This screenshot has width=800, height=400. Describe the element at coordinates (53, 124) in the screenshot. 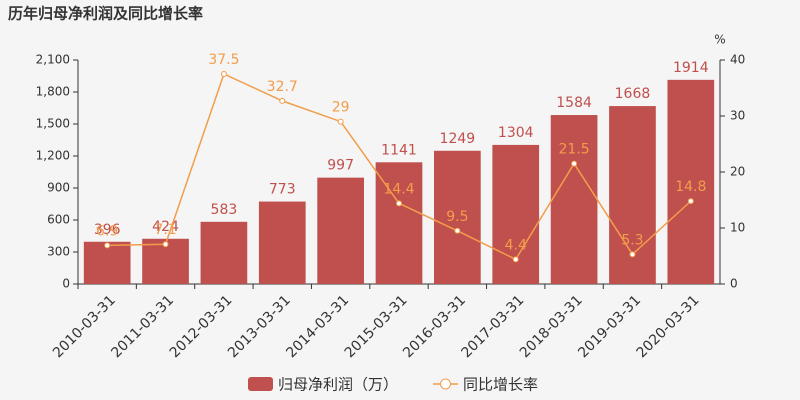

I see `y-tick-label: 1,500` at that location.